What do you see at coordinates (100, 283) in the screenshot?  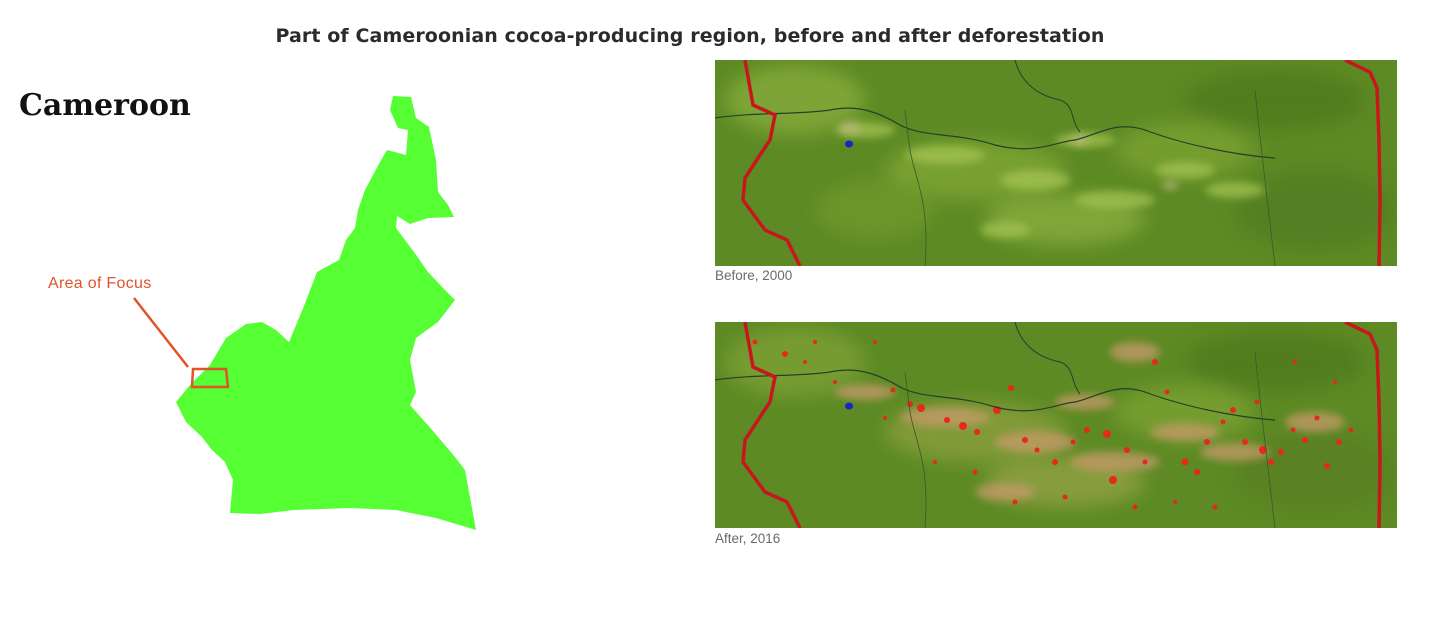 I see `area-of-focus-label: Area of Focus` at bounding box center [100, 283].